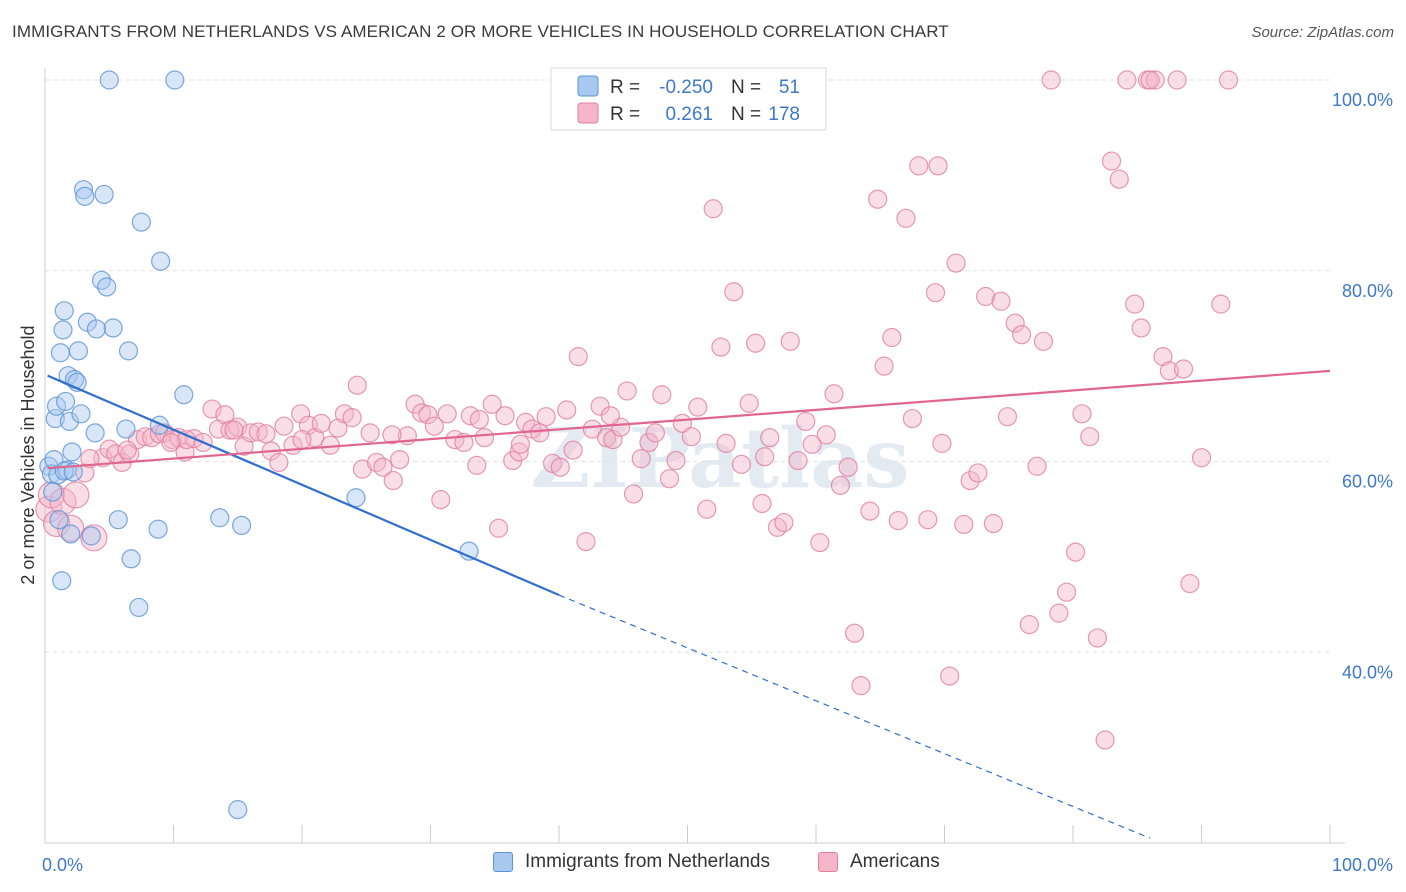 The height and width of the screenshot is (892, 1406). Describe the element at coordinates (588, 113) in the screenshot. I see `legend-swatch-americans` at that location.